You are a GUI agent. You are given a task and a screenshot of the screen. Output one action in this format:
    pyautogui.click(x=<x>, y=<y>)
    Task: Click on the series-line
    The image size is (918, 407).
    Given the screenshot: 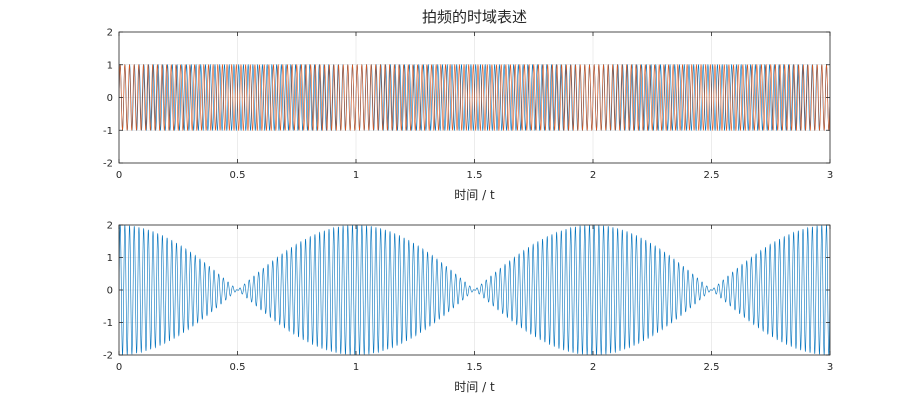 What is the action you would take?
    pyautogui.click(x=474, y=97)
    